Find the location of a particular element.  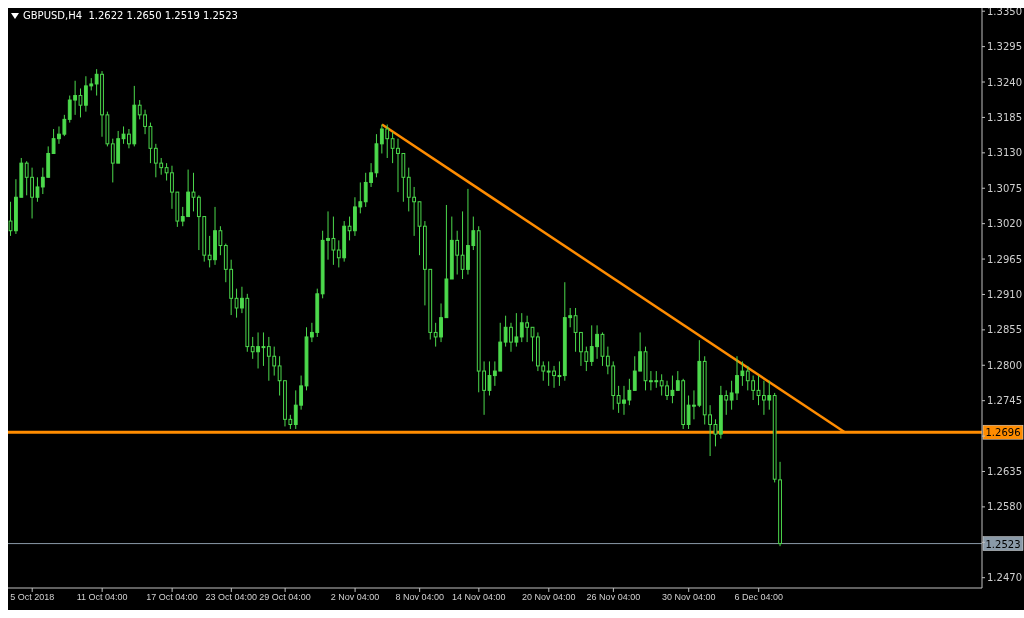

y-tick-label: 1.2965 is located at coordinates (1004, 259).